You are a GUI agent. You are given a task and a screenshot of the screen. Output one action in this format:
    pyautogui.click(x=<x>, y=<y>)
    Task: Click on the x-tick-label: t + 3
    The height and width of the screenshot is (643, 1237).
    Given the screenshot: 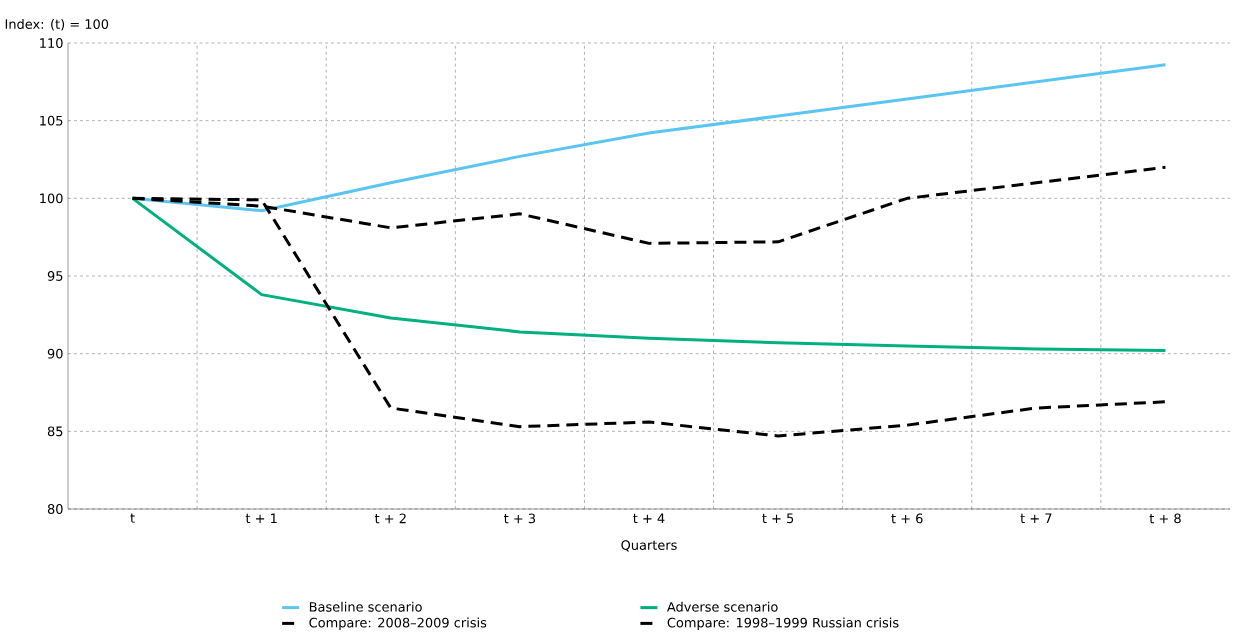 What is the action you would take?
    pyautogui.click(x=520, y=518)
    